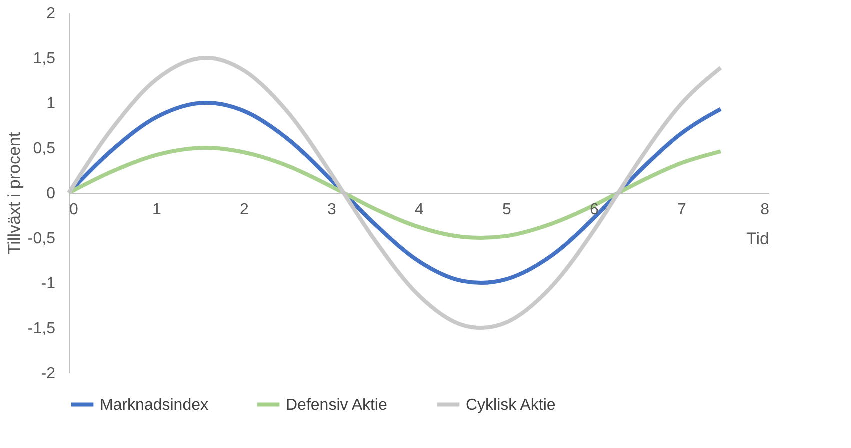  I want to click on y-tick-label: -0,5, so click(42, 239).